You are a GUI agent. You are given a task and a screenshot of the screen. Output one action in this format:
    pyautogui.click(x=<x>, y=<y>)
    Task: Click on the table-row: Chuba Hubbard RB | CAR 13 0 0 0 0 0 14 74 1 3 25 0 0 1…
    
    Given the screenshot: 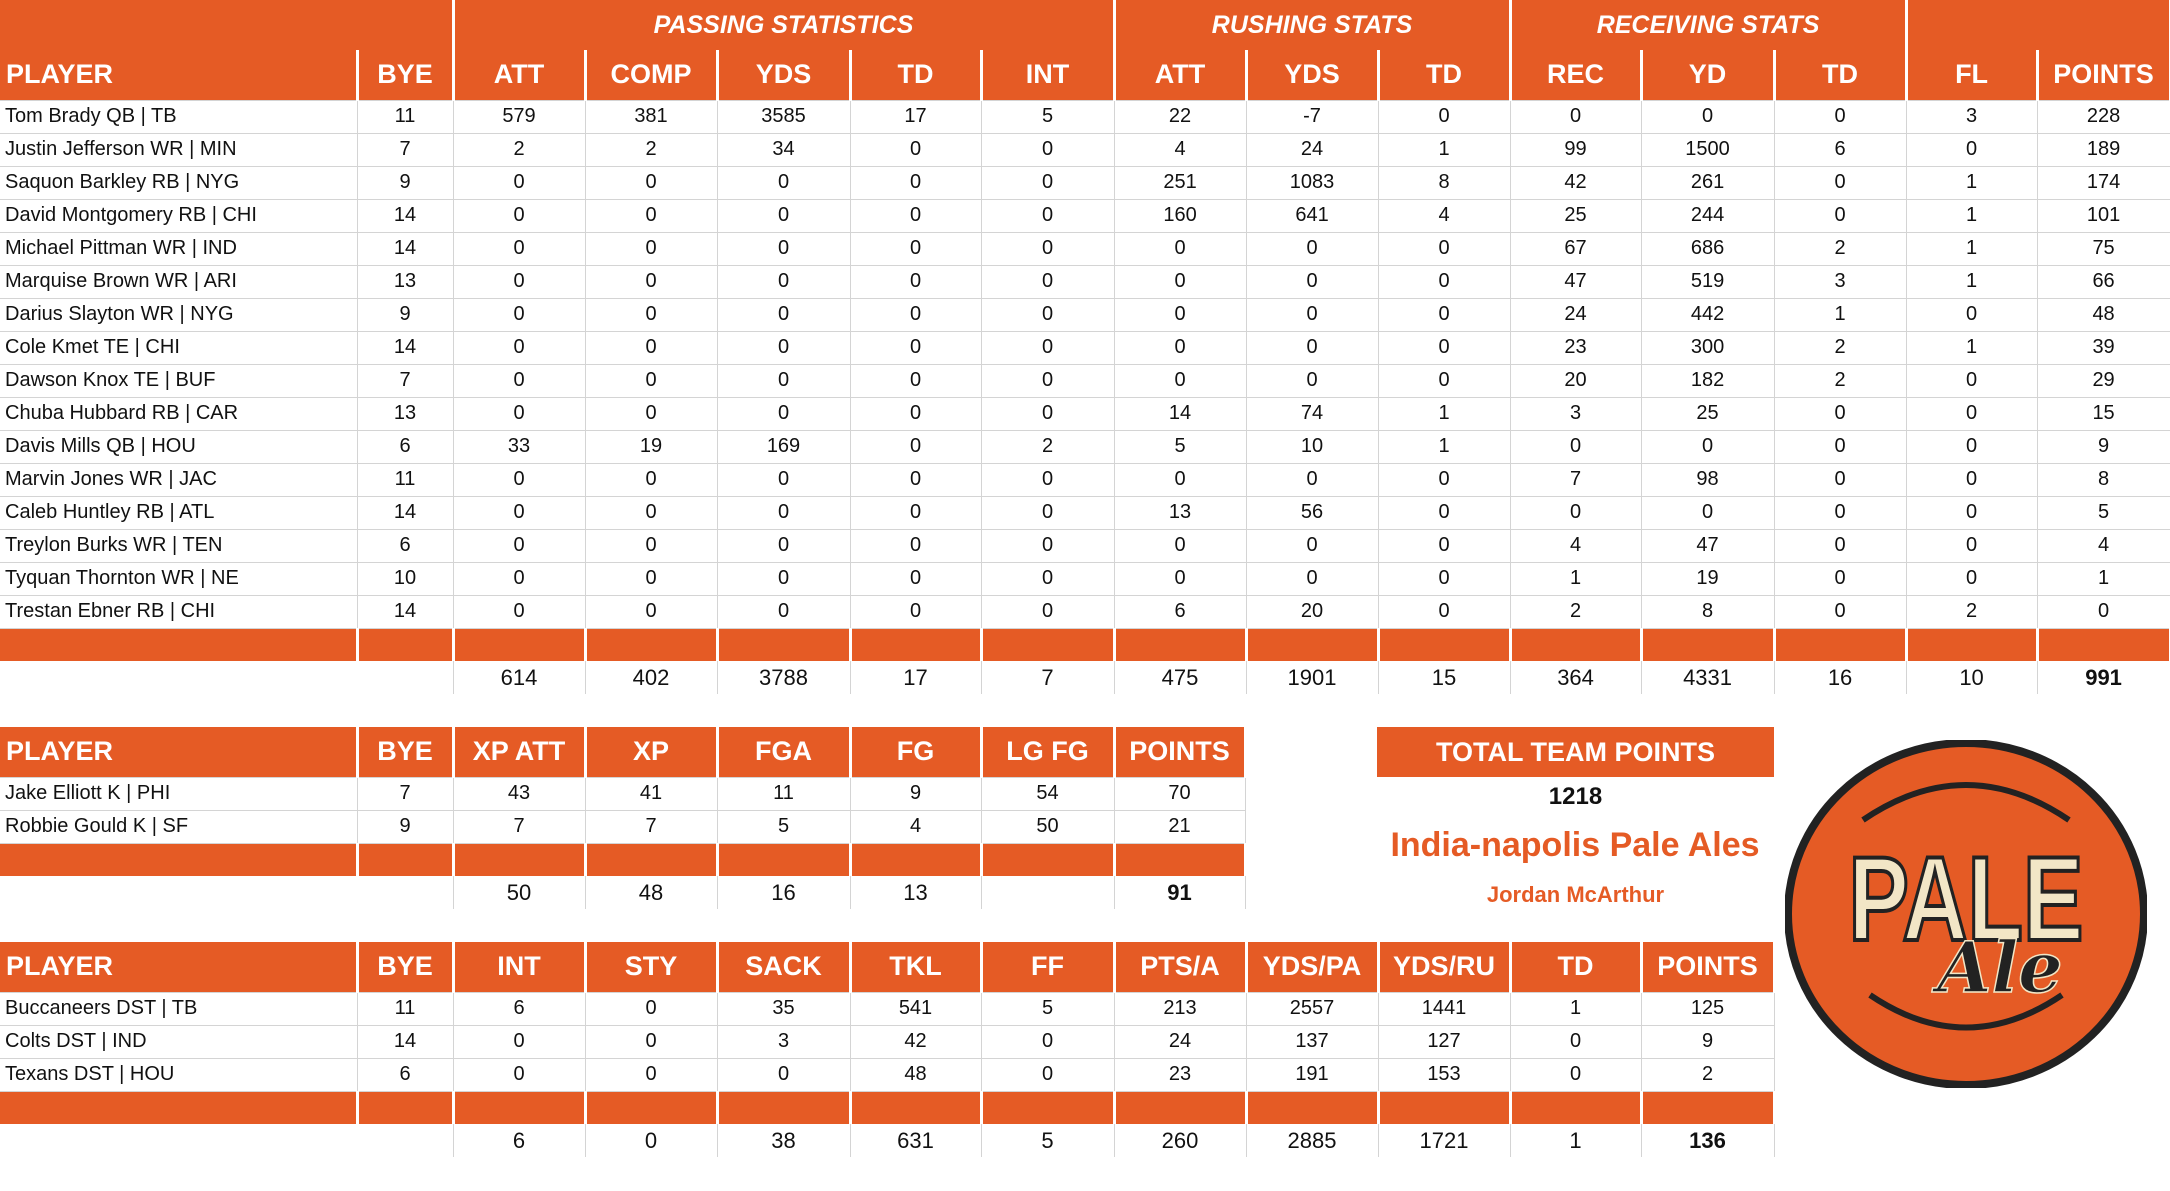 What is the action you would take?
    pyautogui.click(x=1085, y=413)
    